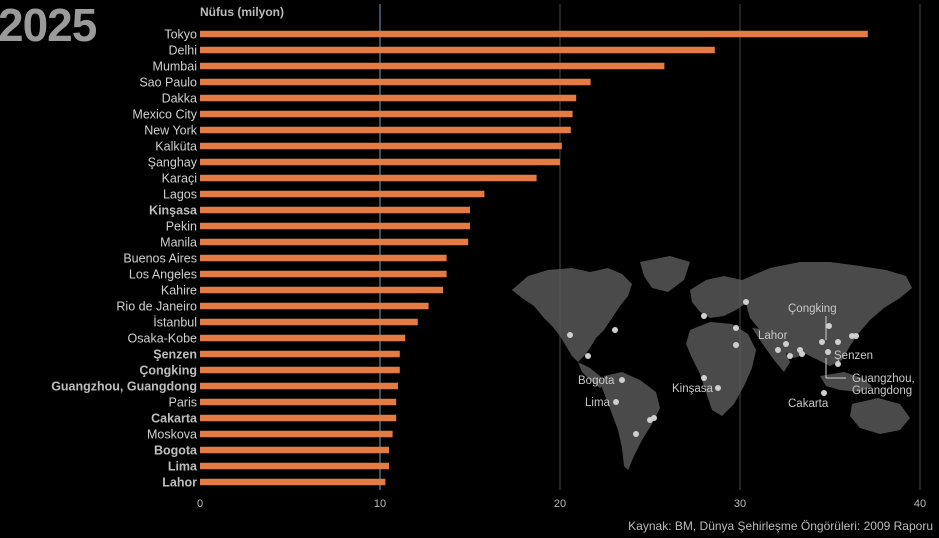 Image resolution: width=939 pixels, height=538 pixels. I want to click on map-city-label: Lima, so click(598, 403).